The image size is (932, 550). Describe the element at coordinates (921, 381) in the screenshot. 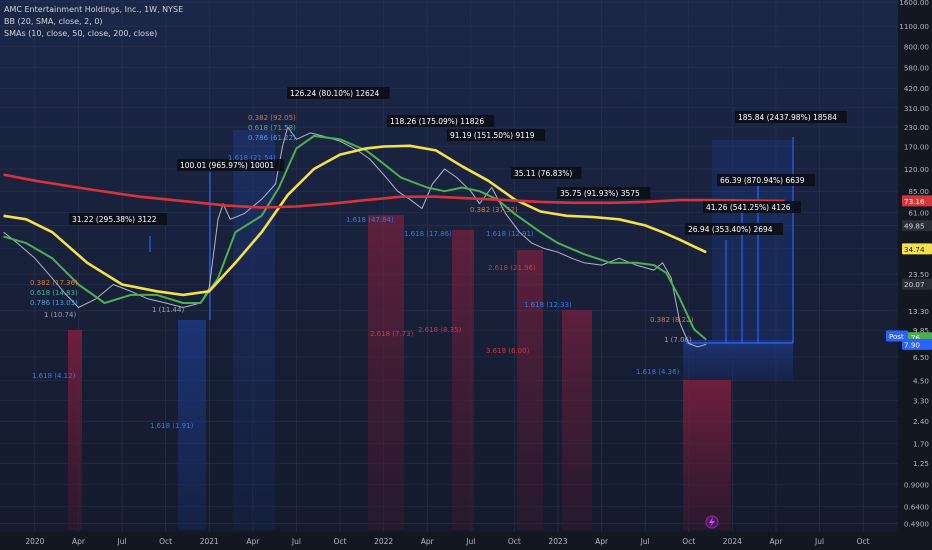

I see `y-tick-label: 4.50` at that location.